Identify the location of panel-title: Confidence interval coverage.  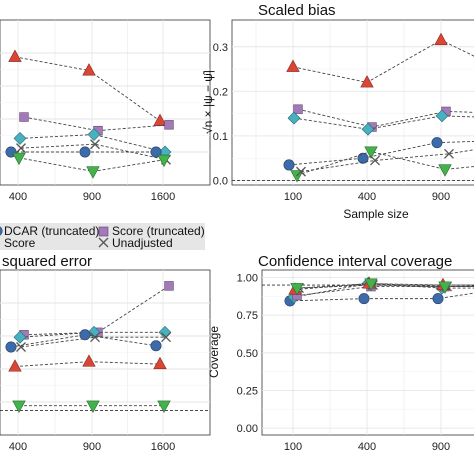
(355, 261).